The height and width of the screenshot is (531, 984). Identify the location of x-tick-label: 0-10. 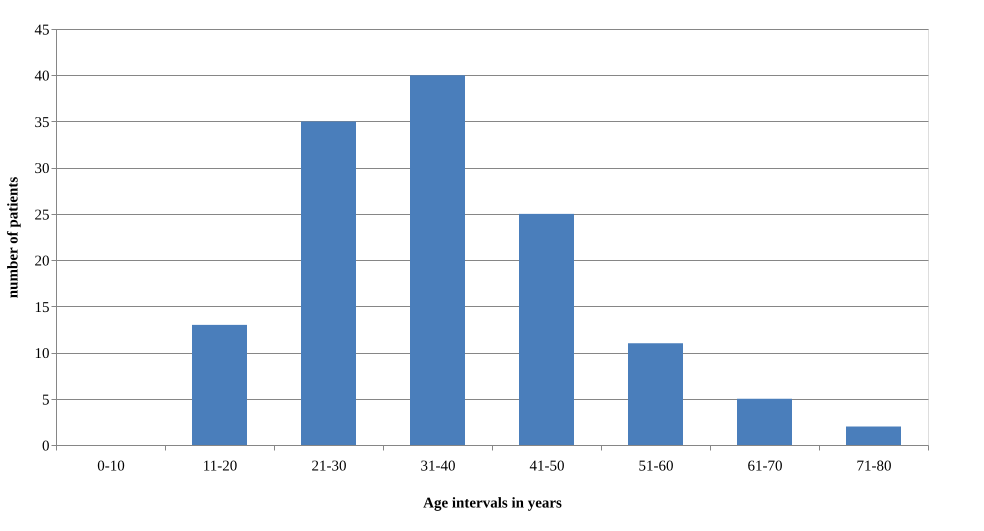
(111, 466).